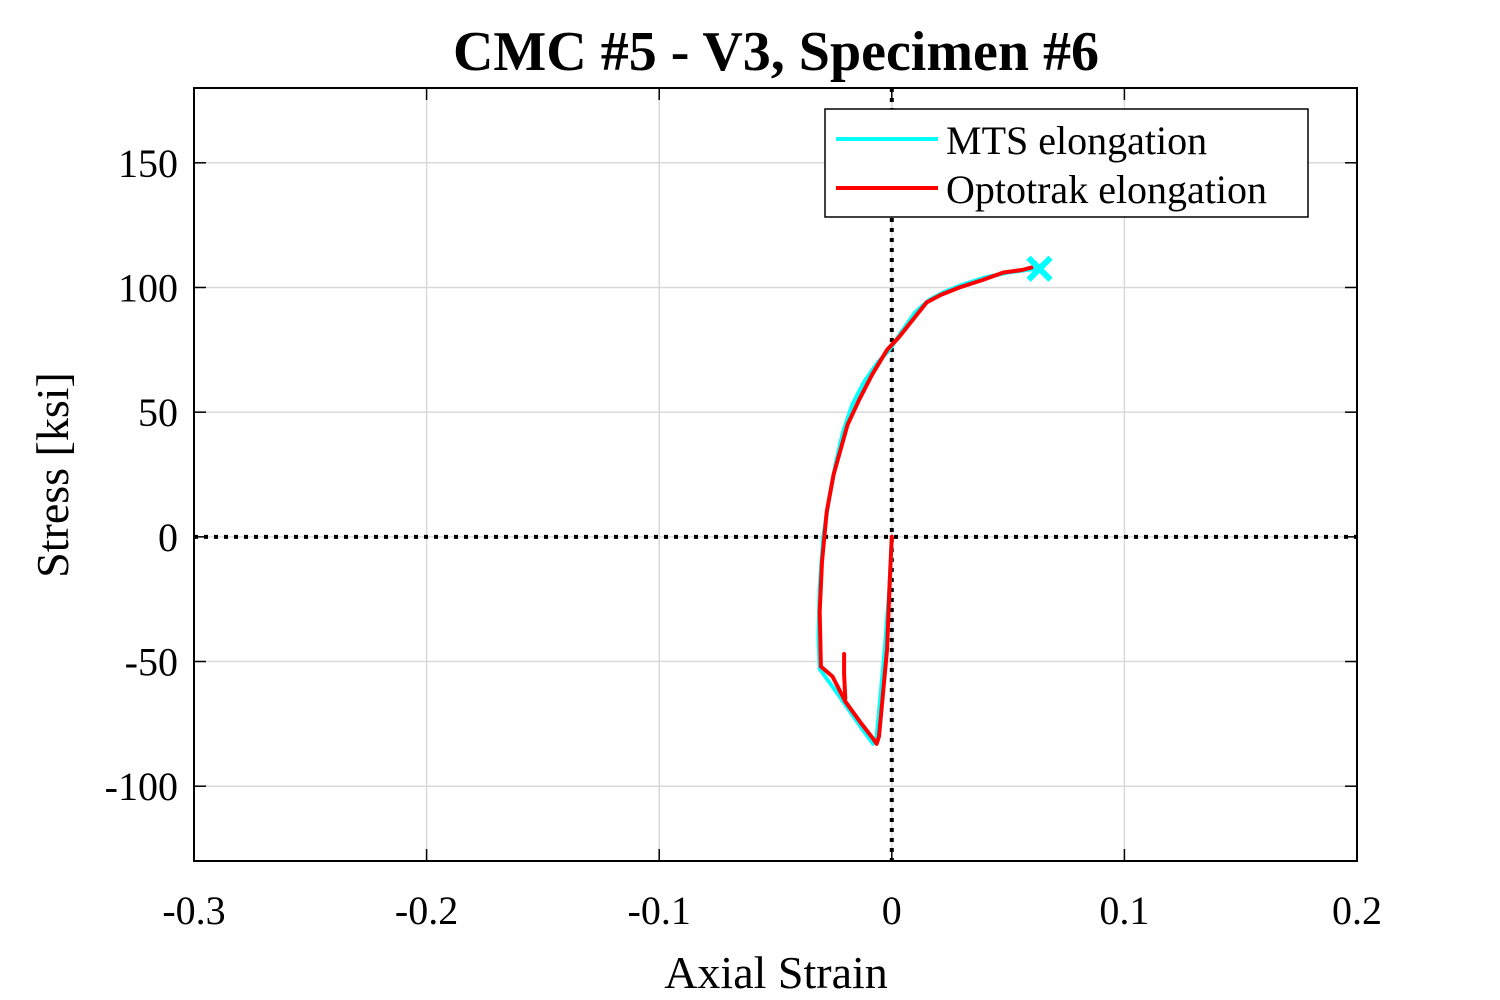  I want to click on y-tick-label: 150, so click(148, 163).